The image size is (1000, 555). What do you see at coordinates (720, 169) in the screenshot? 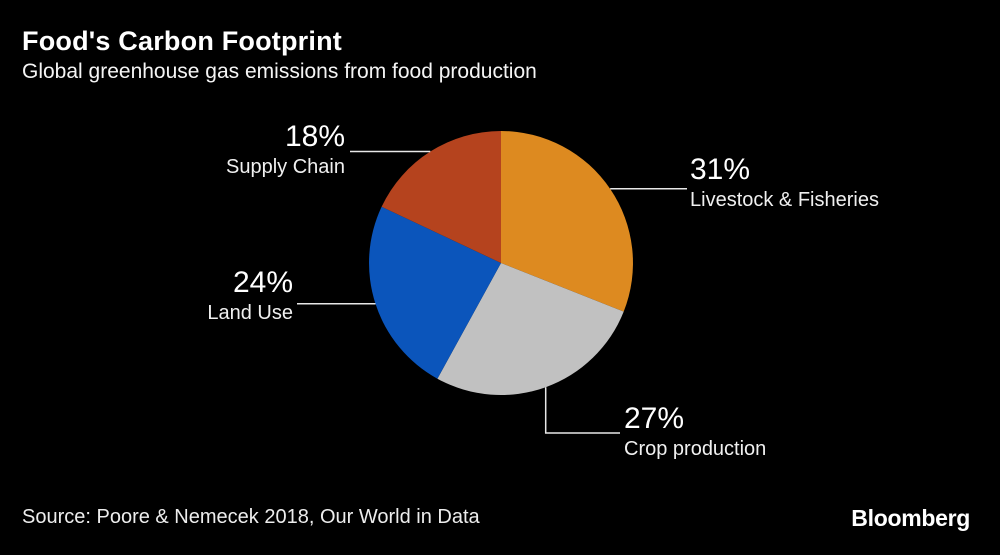
I see `slice-percent: 31%` at bounding box center [720, 169].